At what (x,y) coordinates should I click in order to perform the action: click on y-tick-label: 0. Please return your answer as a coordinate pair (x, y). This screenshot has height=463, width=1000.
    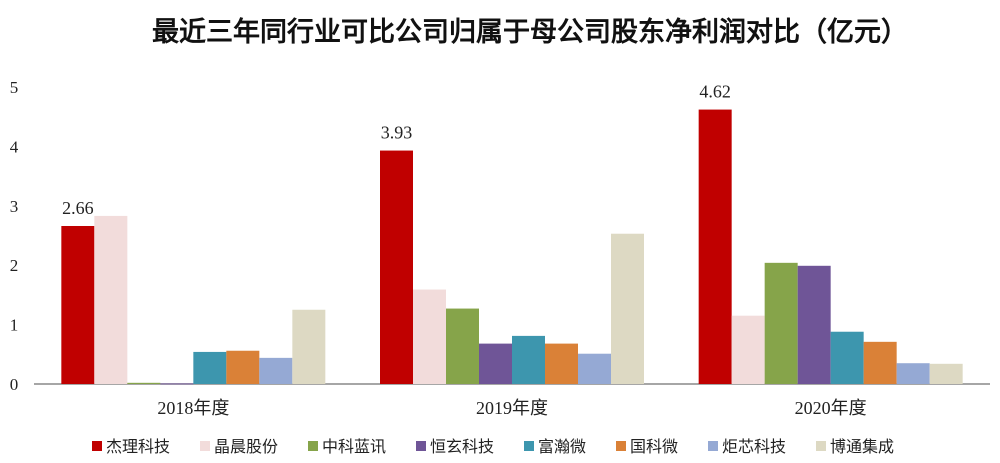
    Looking at the image, I should click on (14, 384).